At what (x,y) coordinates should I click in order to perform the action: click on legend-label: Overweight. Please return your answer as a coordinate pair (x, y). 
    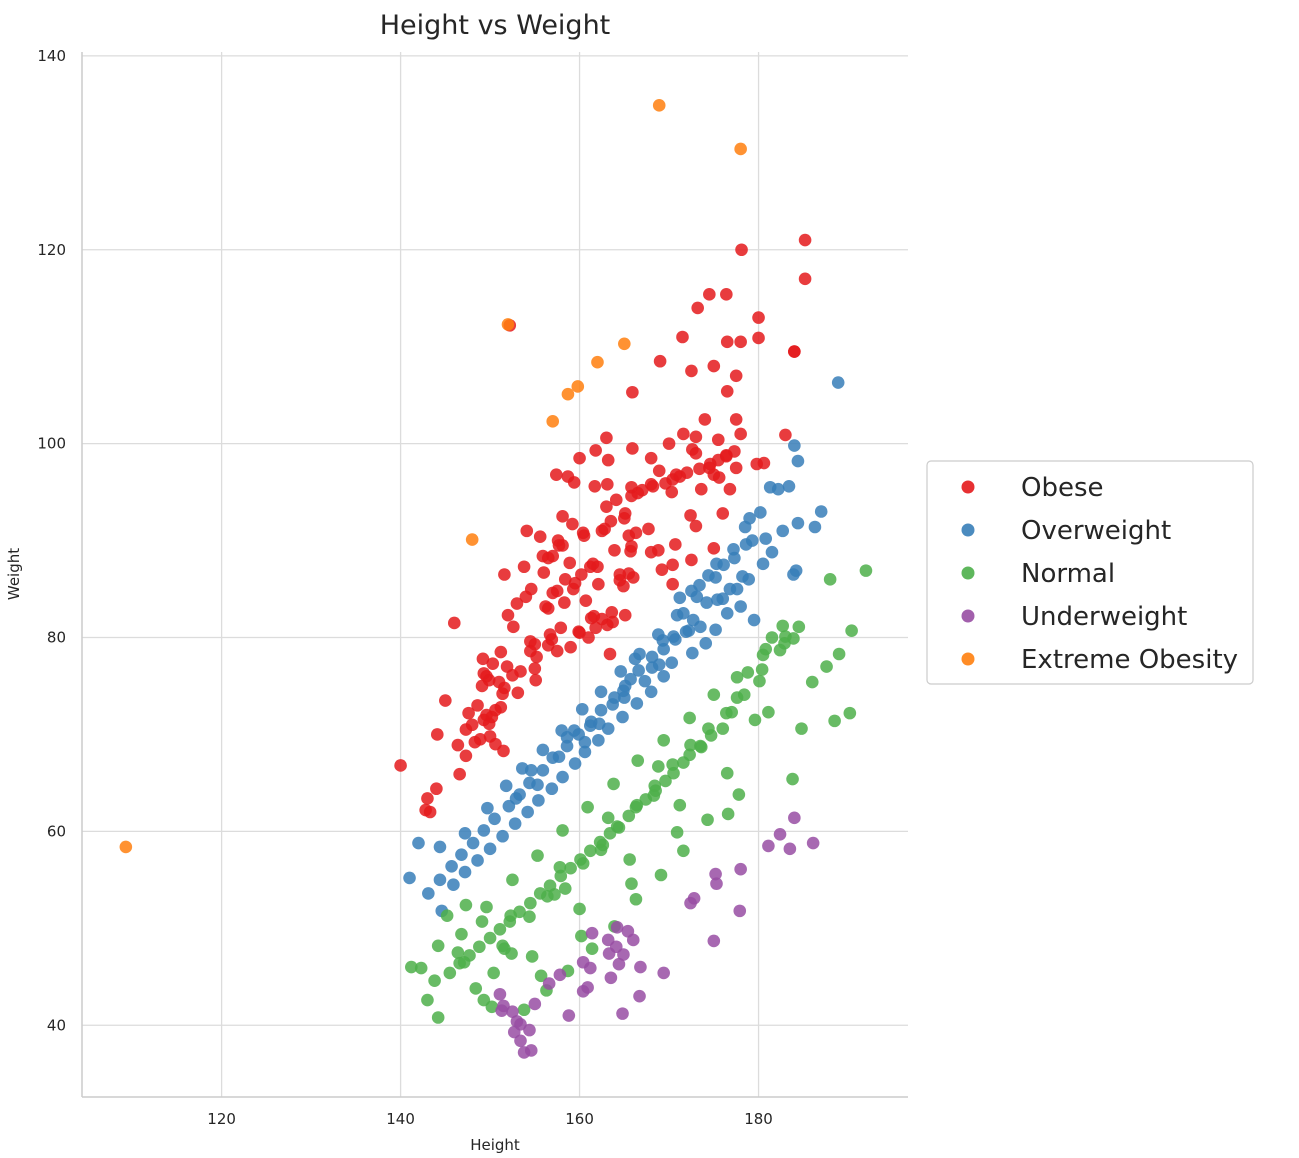
    Looking at the image, I should click on (1096, 531).